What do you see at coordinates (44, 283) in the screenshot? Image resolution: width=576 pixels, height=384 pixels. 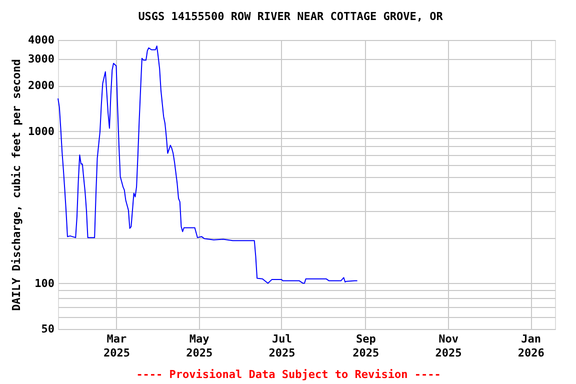 I see `y-tick-label: 100` at bounding box center [44, 283].